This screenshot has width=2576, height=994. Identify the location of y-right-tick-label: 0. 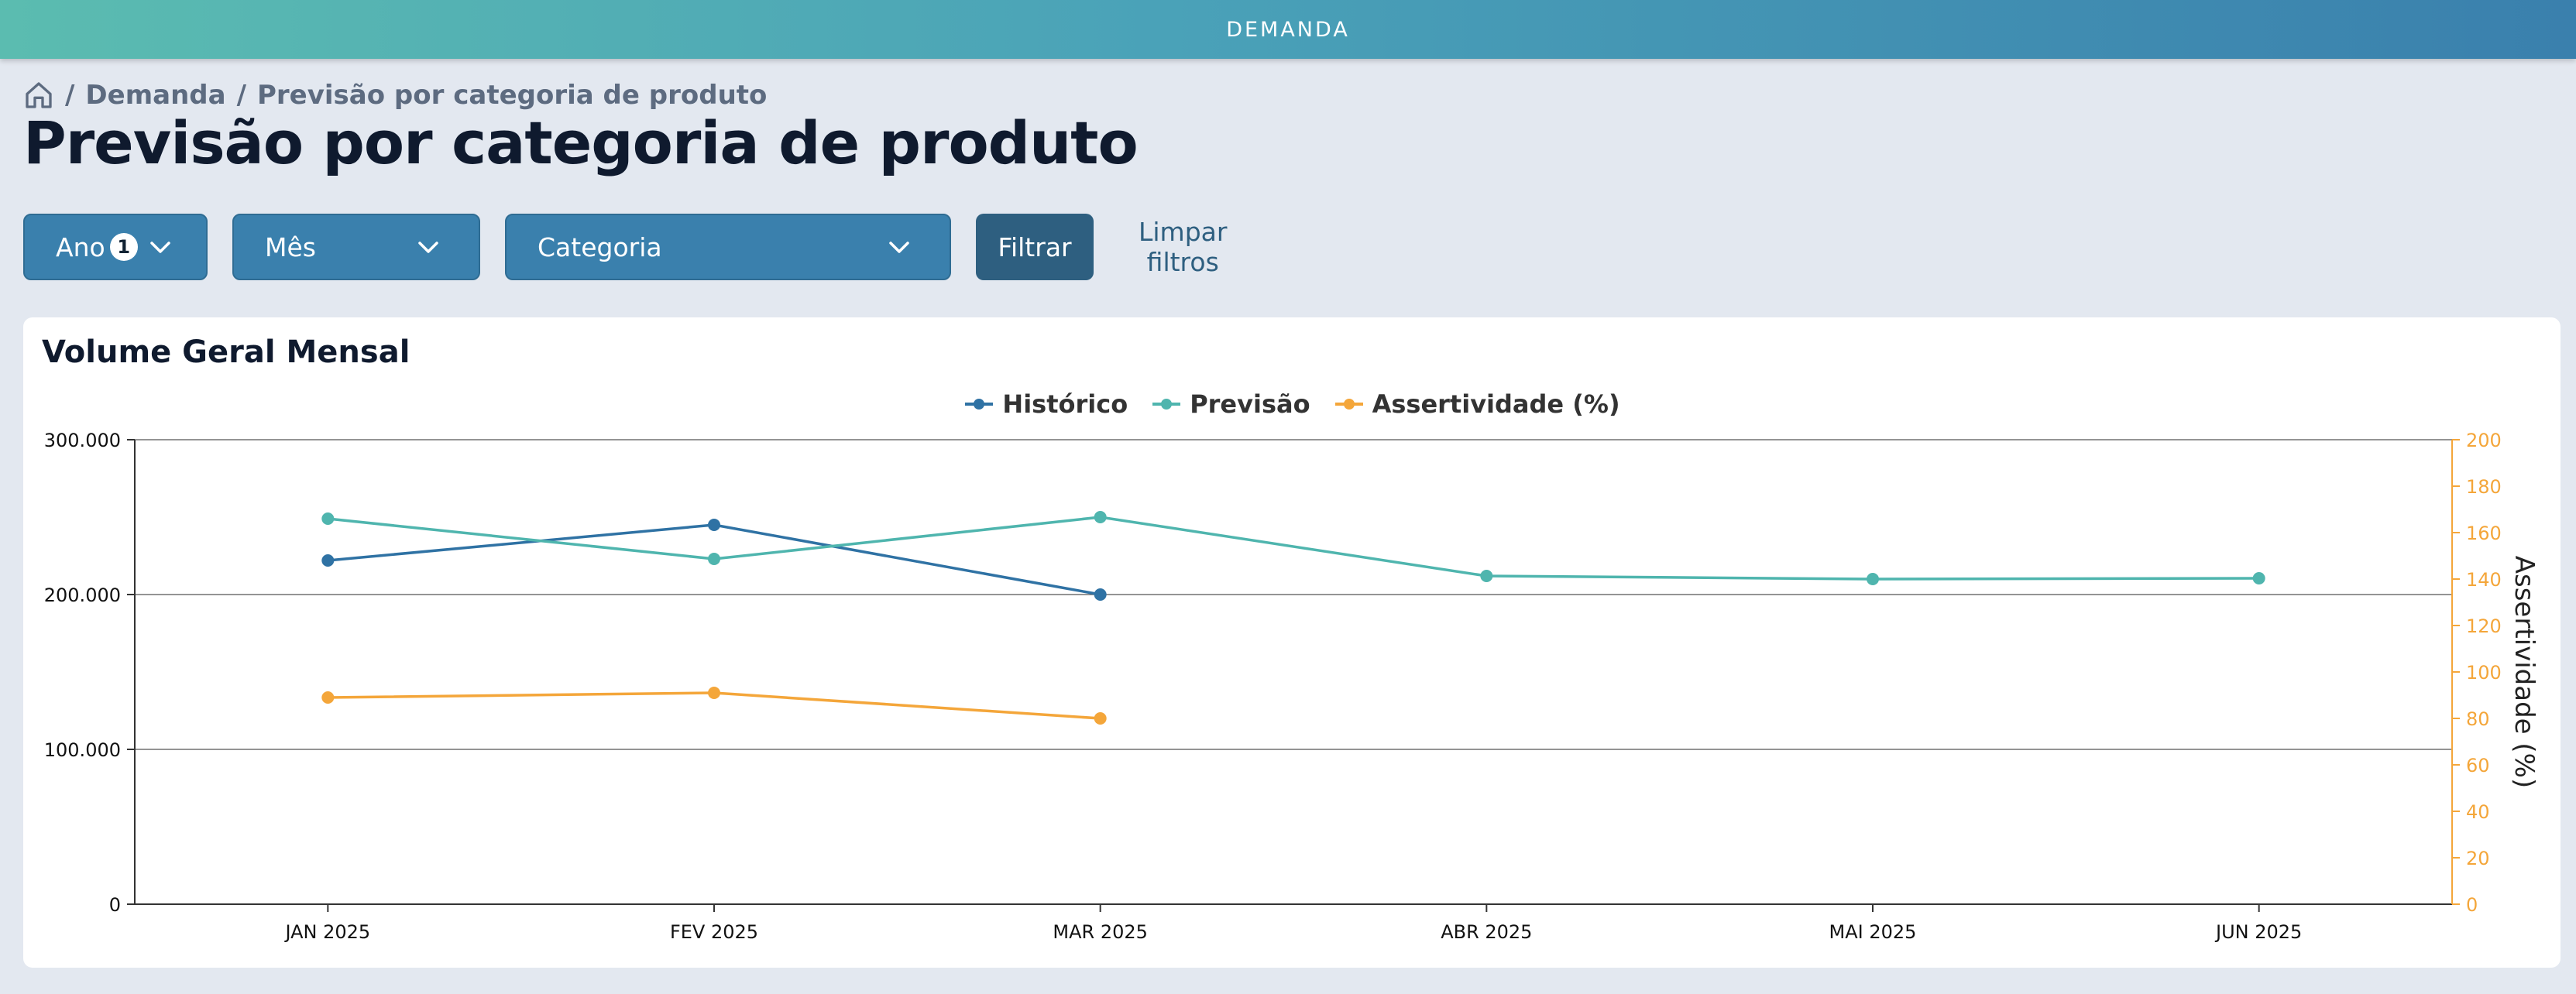
(2472, 905).